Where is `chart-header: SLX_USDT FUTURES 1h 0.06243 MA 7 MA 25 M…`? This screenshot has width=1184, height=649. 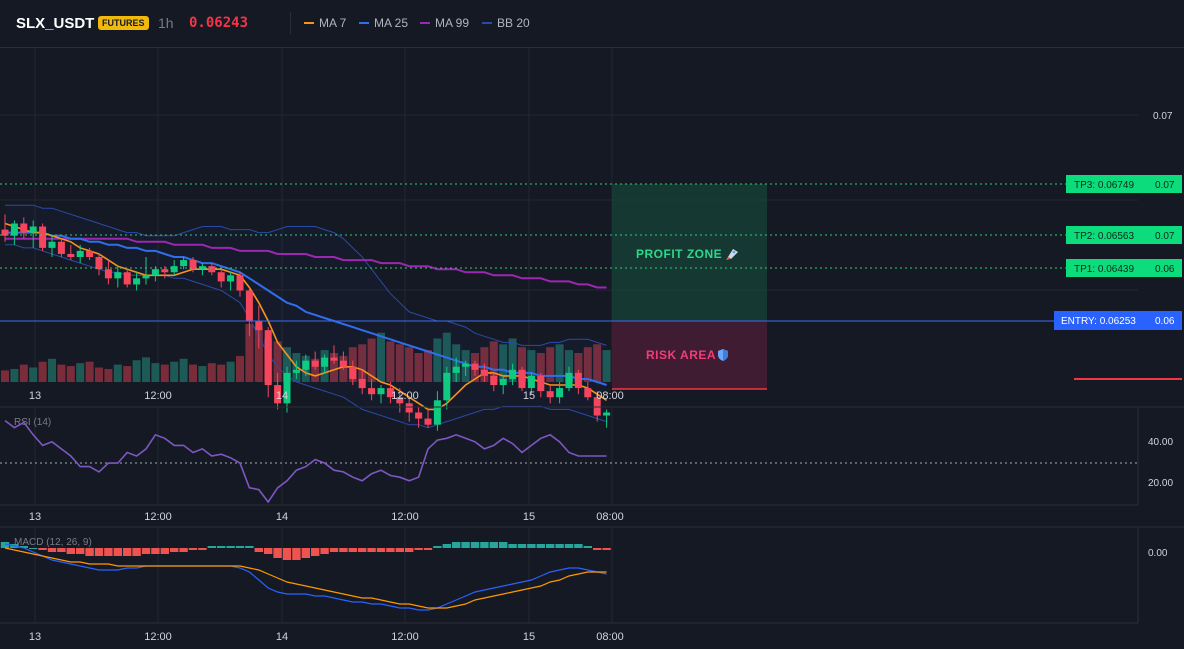 chart-header: SLX_USDT FUTURES 1h 0.06243 MA 7 MA 25 M… is located at coordinates (592, 24).